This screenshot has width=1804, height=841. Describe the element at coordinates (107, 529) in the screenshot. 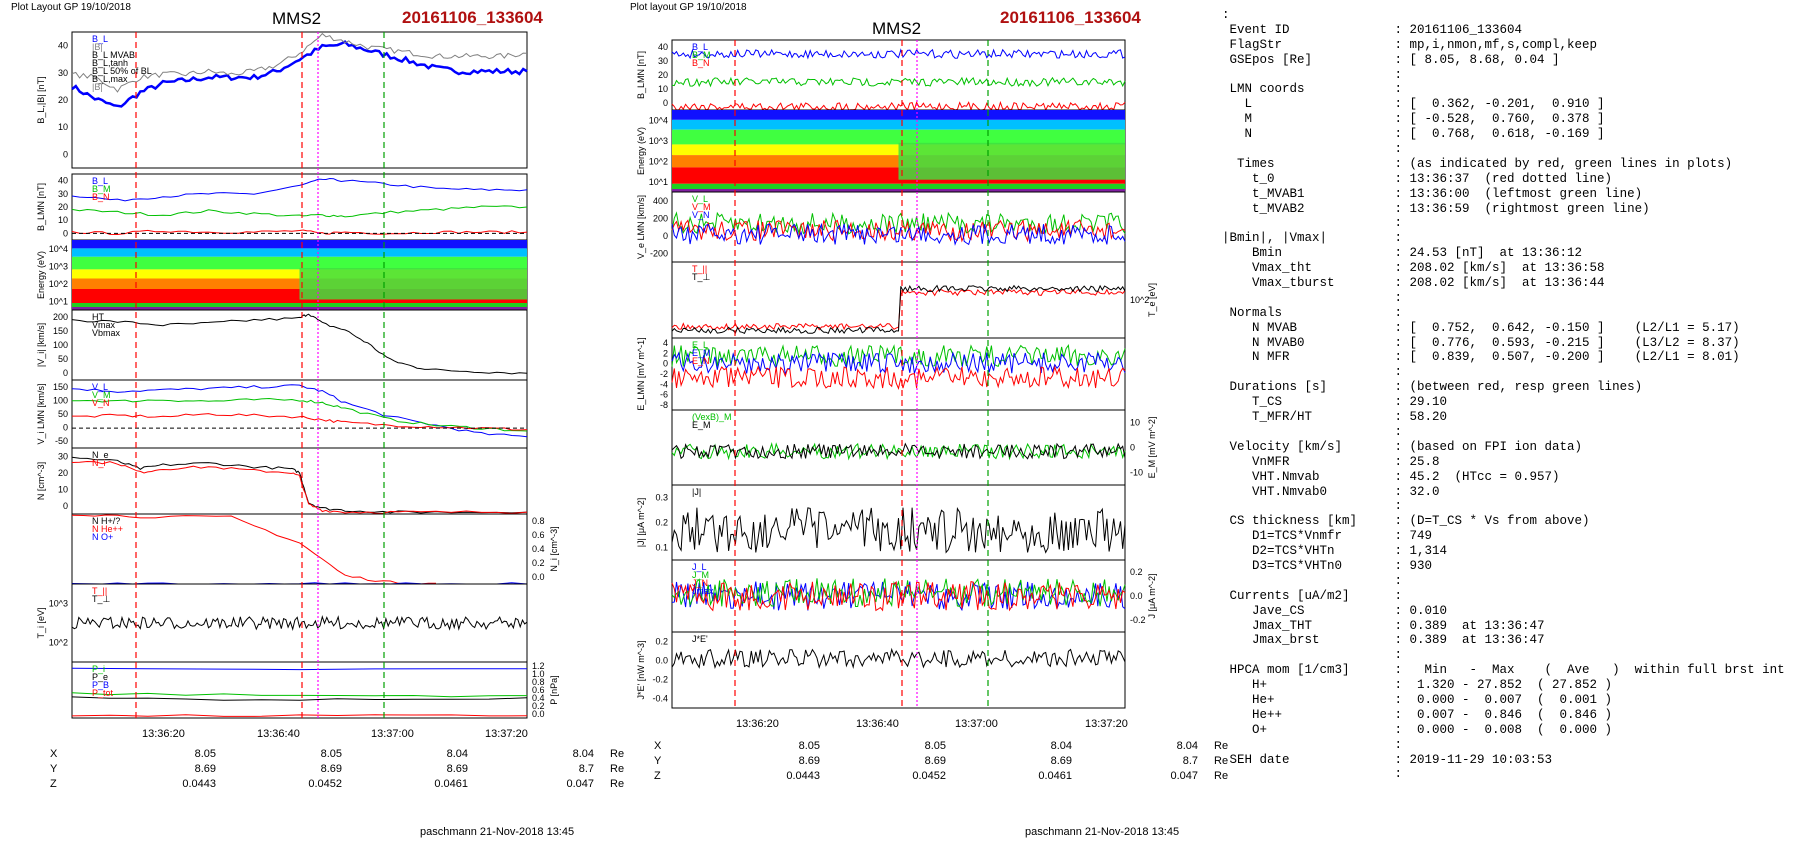

I see `left-legend-entry: N He++` at that location.